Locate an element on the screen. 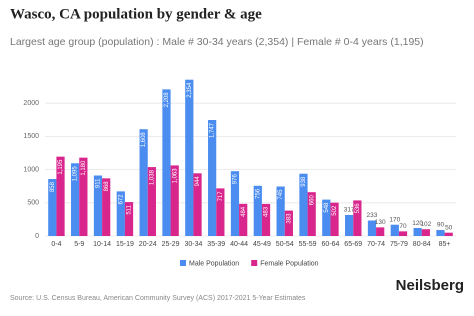 This screenshot has height=316, width=474. value-label: 1,095 is located at coordinates (76, 174).